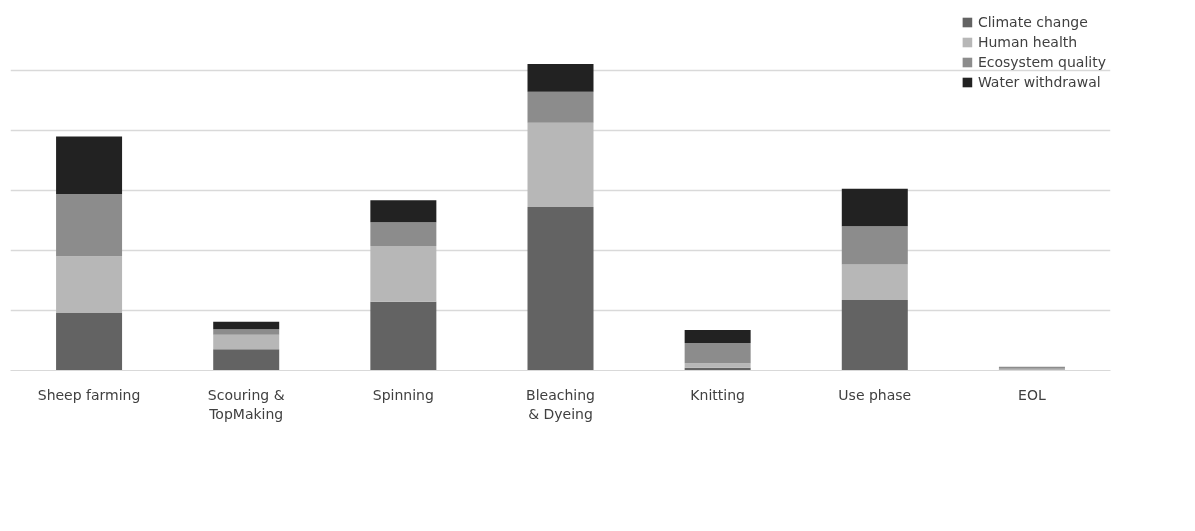  Describe the element at coordinates (1041, 62) in the screenshot. I see `legend-label: Ecosystem quality` at that location.